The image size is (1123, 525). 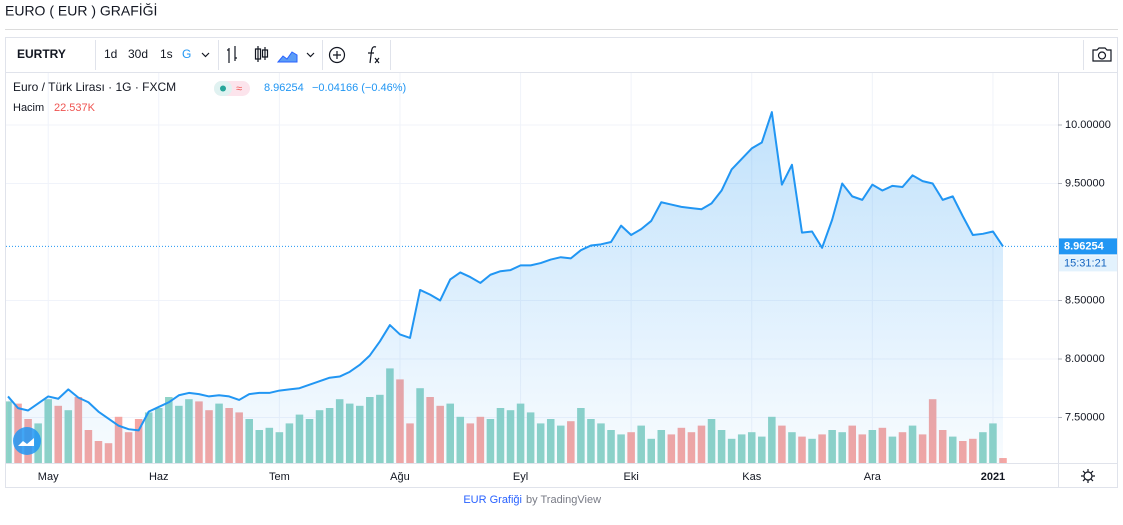 I want to click on x-tick-label: Ağu, so click(x=400, y=477).